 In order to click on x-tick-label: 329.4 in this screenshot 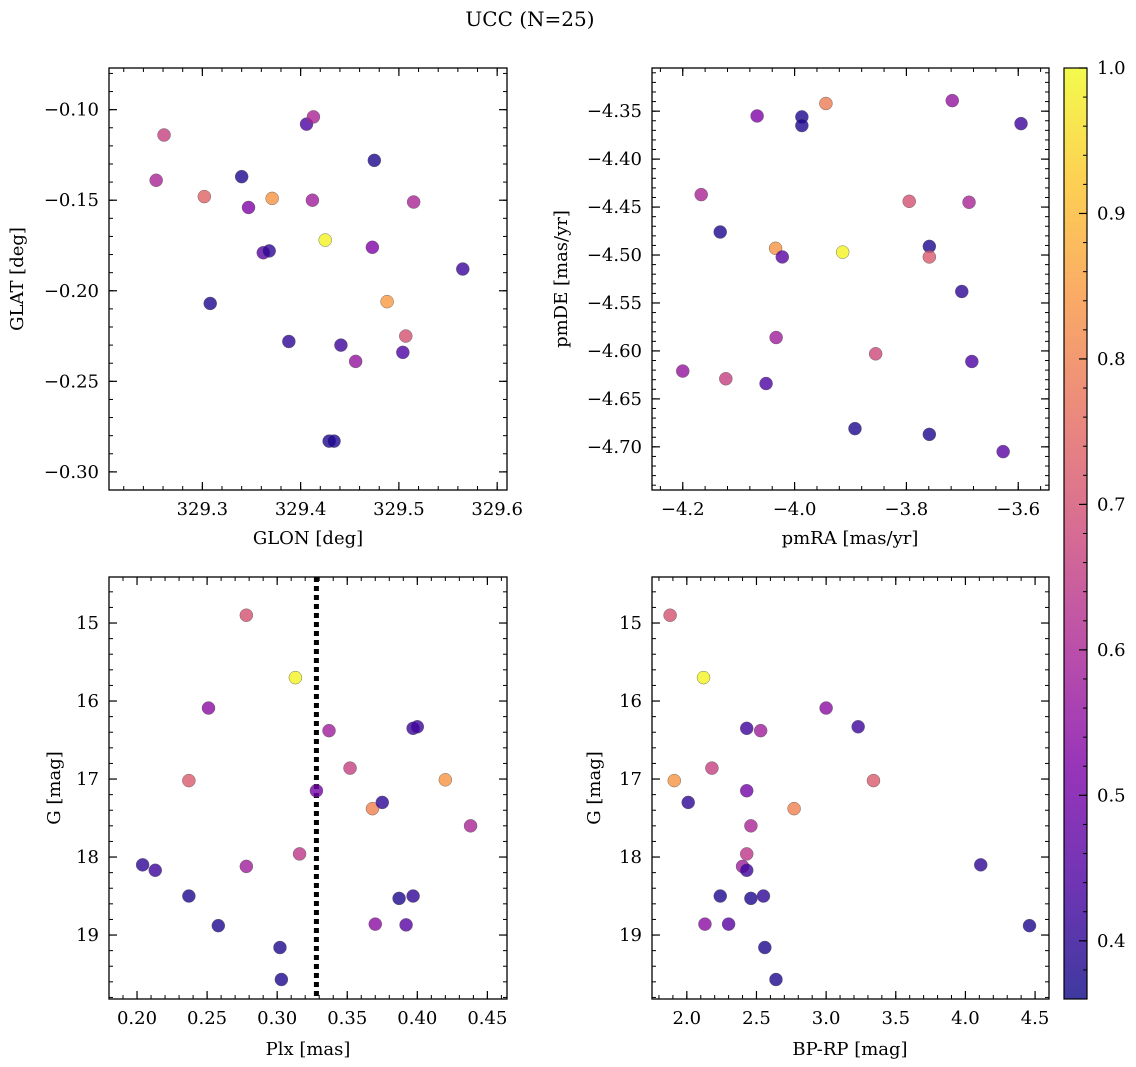, I will do `click(301, 509)`.